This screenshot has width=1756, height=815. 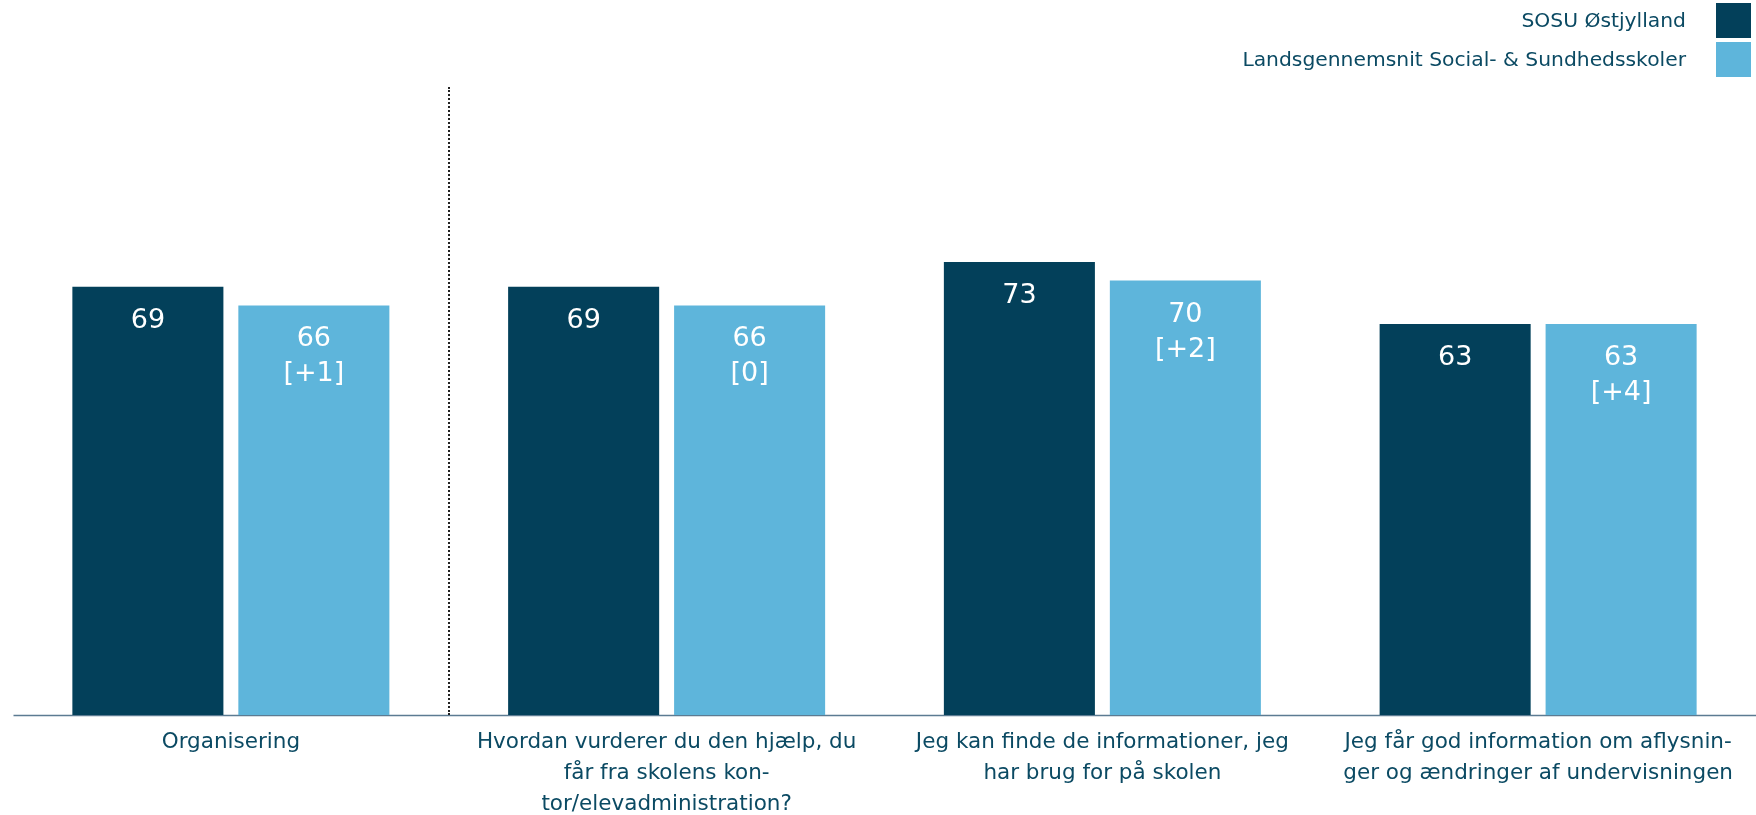 What do you see at coordinates (314, 354) in the screenshot?
I see `data-label: 66 [+1]` at bounding box center [314, 354].